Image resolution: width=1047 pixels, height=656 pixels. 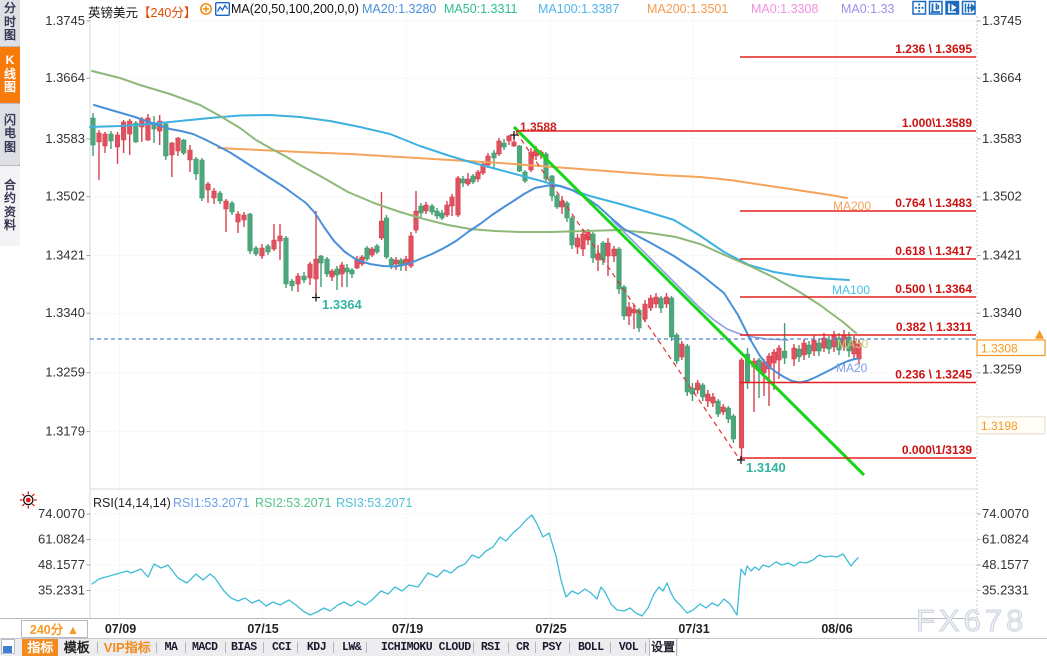 I want to click on svg-text: MA20, so click(x=852, y=368).